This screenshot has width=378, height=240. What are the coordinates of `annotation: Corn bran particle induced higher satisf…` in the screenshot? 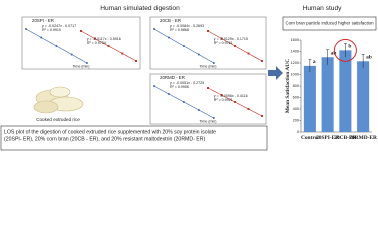 It's located at (329, 23).